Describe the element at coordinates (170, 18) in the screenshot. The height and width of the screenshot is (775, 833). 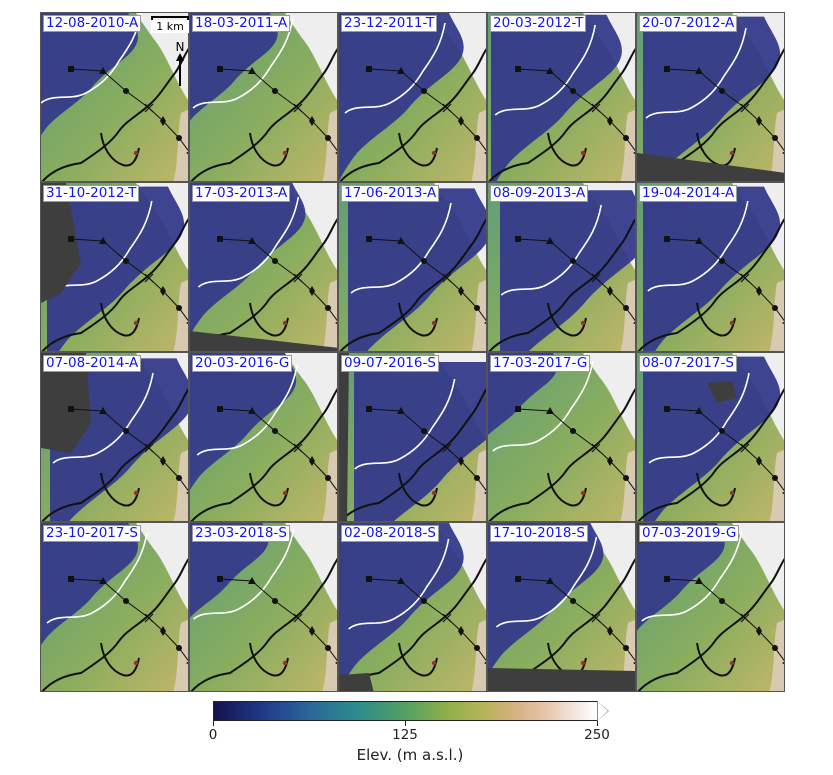
I see `scale-bar-line` at that location.